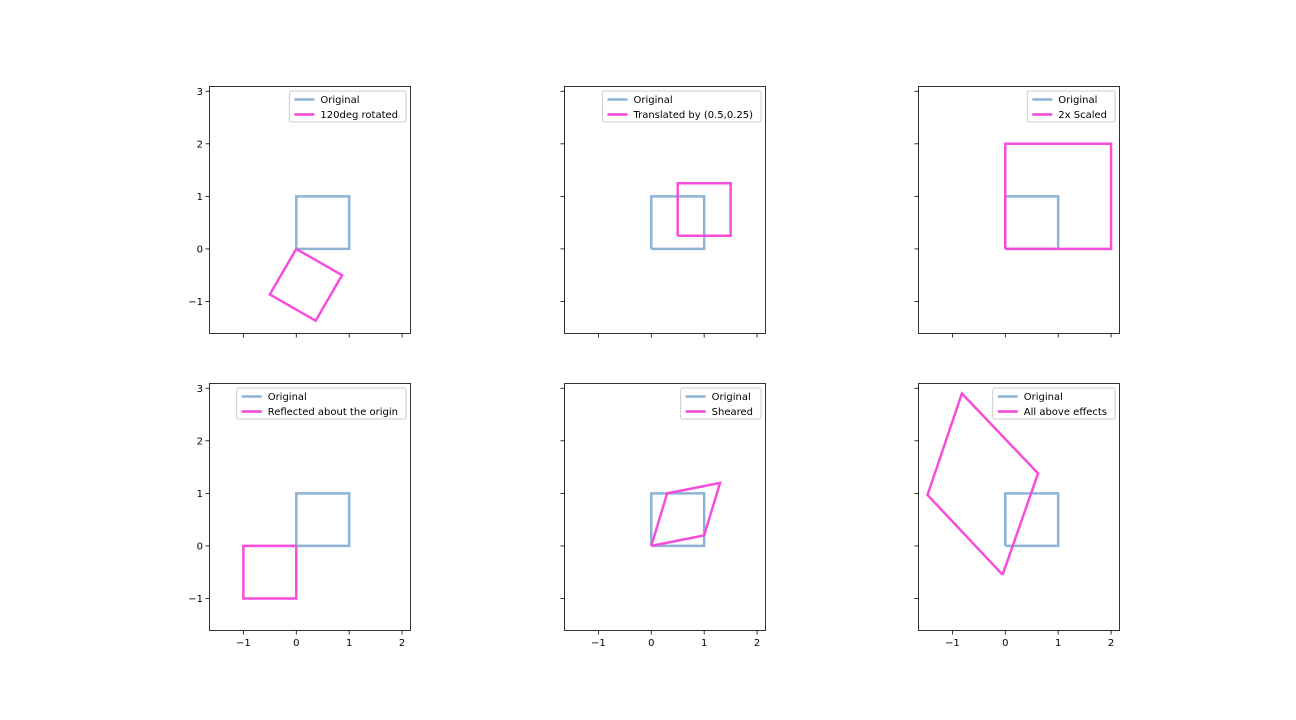 The image size is (1296, 720). I want to click on subplot-1: −1 0 1 2 3 Original 120deg rotated, so click(299, 212).